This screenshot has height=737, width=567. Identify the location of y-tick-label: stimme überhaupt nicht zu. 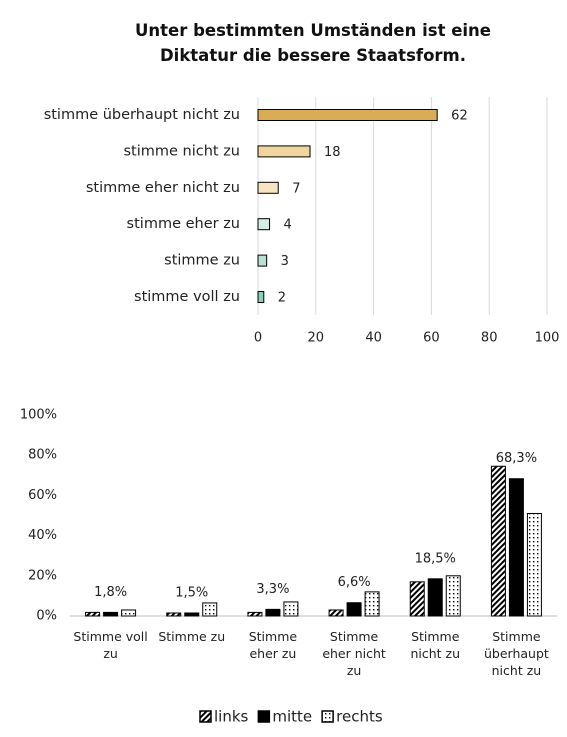
(142, 115).